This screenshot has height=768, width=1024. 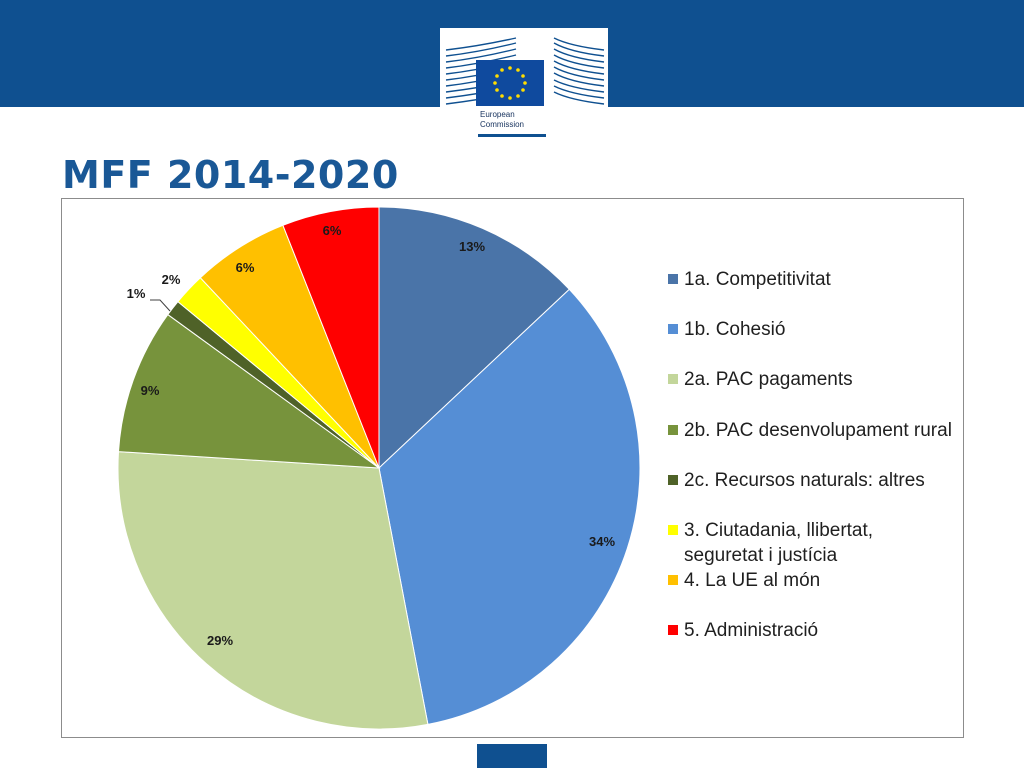 I want to click on pie-data-label: 9%, so click(x=150, y=390).